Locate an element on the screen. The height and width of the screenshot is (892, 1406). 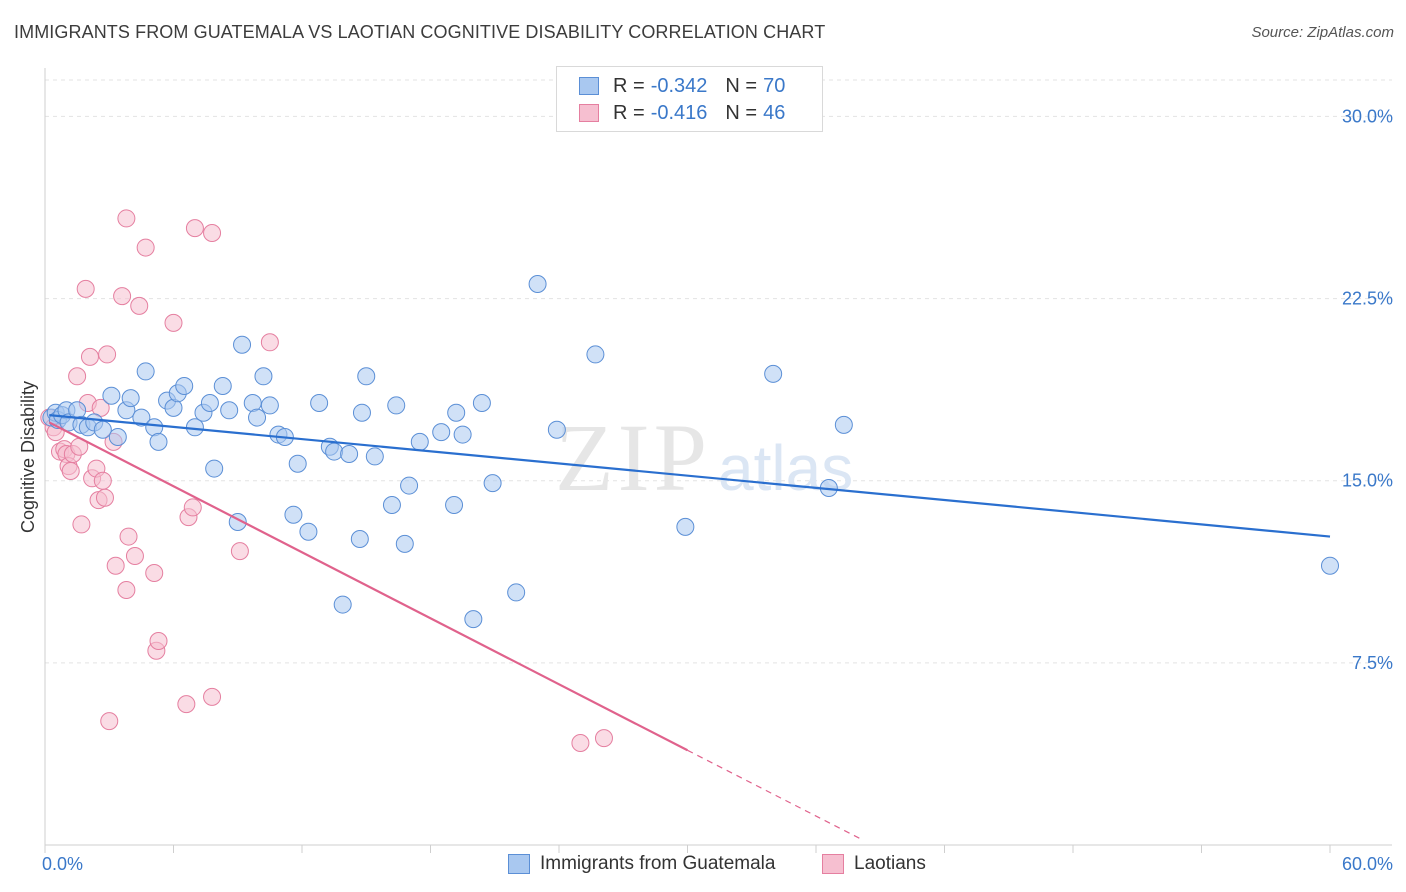
legend-swatch-pink is located at coordinates (589, 113).